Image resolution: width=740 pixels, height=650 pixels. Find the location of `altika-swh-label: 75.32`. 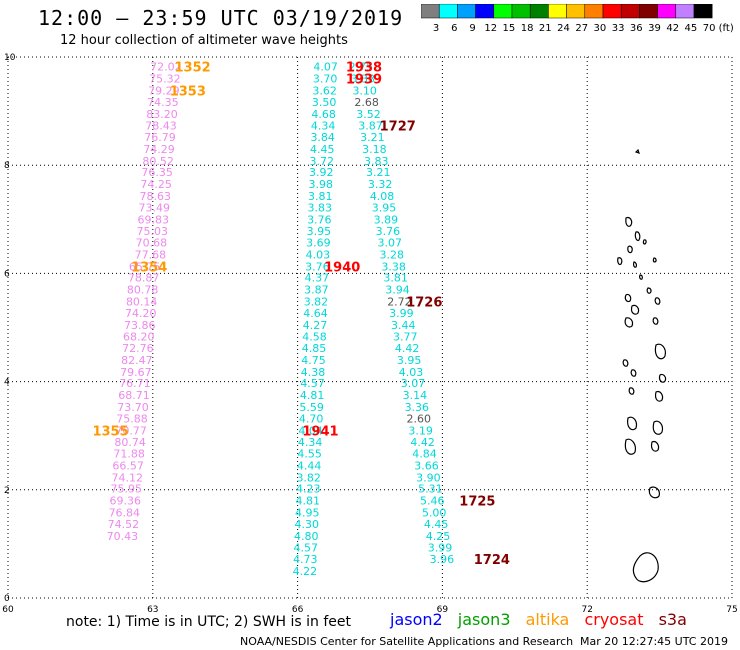

altika-swh-label: 75.32 is located at coordinates (165, 79).